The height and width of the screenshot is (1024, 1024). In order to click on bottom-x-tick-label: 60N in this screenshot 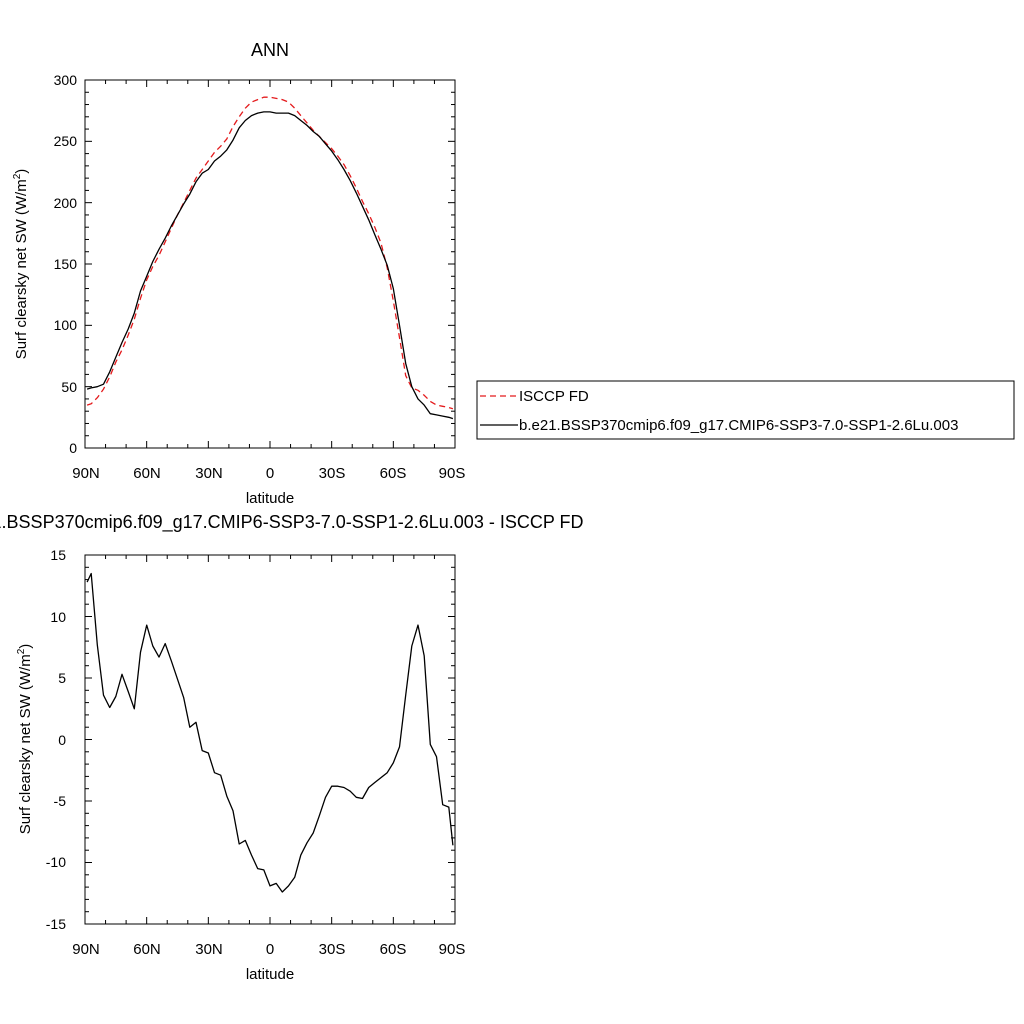, I will do `click(147, 949)`.